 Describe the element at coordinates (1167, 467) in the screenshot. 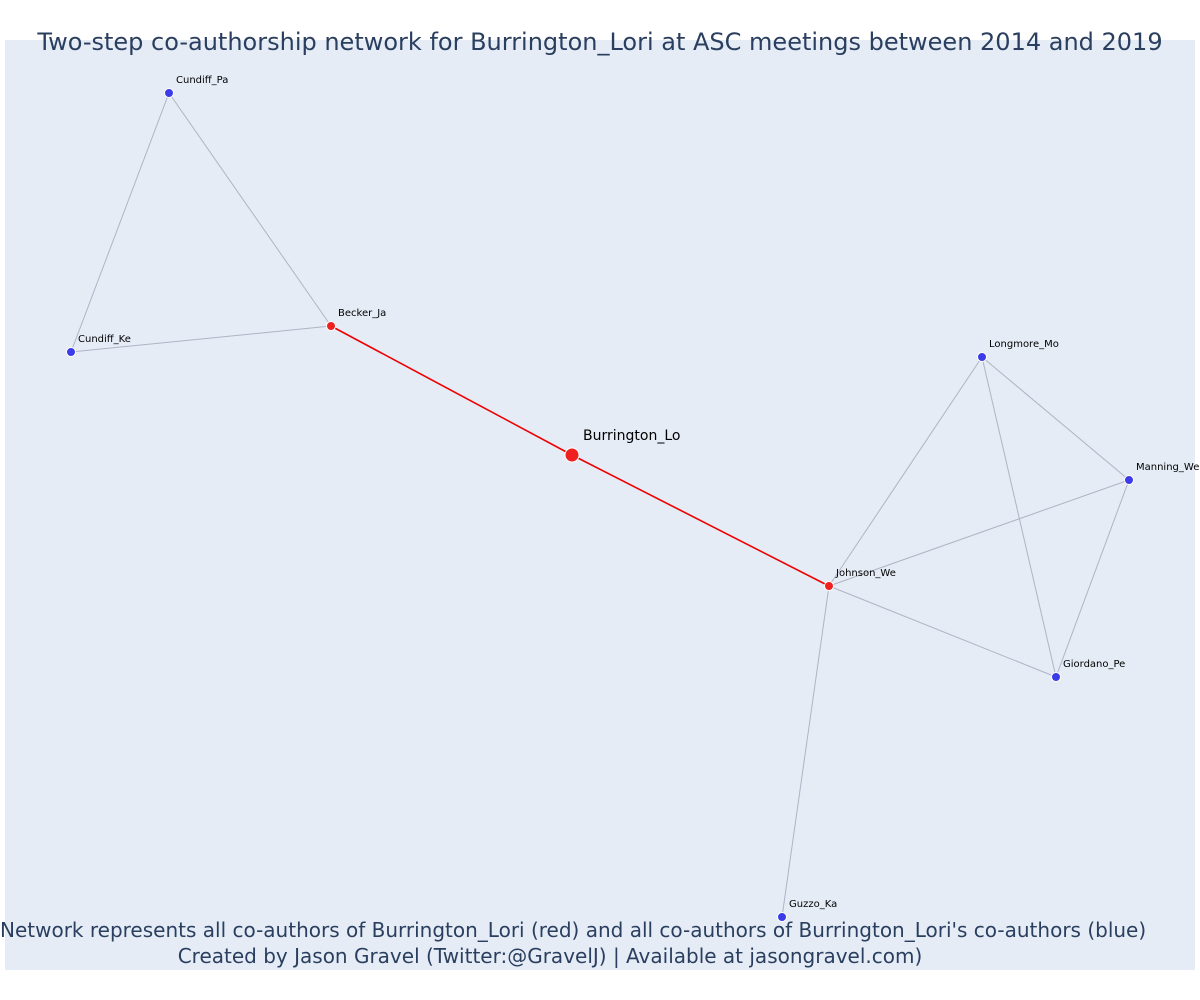

I see `node-label-Manning_We: Manning_We` at that location.